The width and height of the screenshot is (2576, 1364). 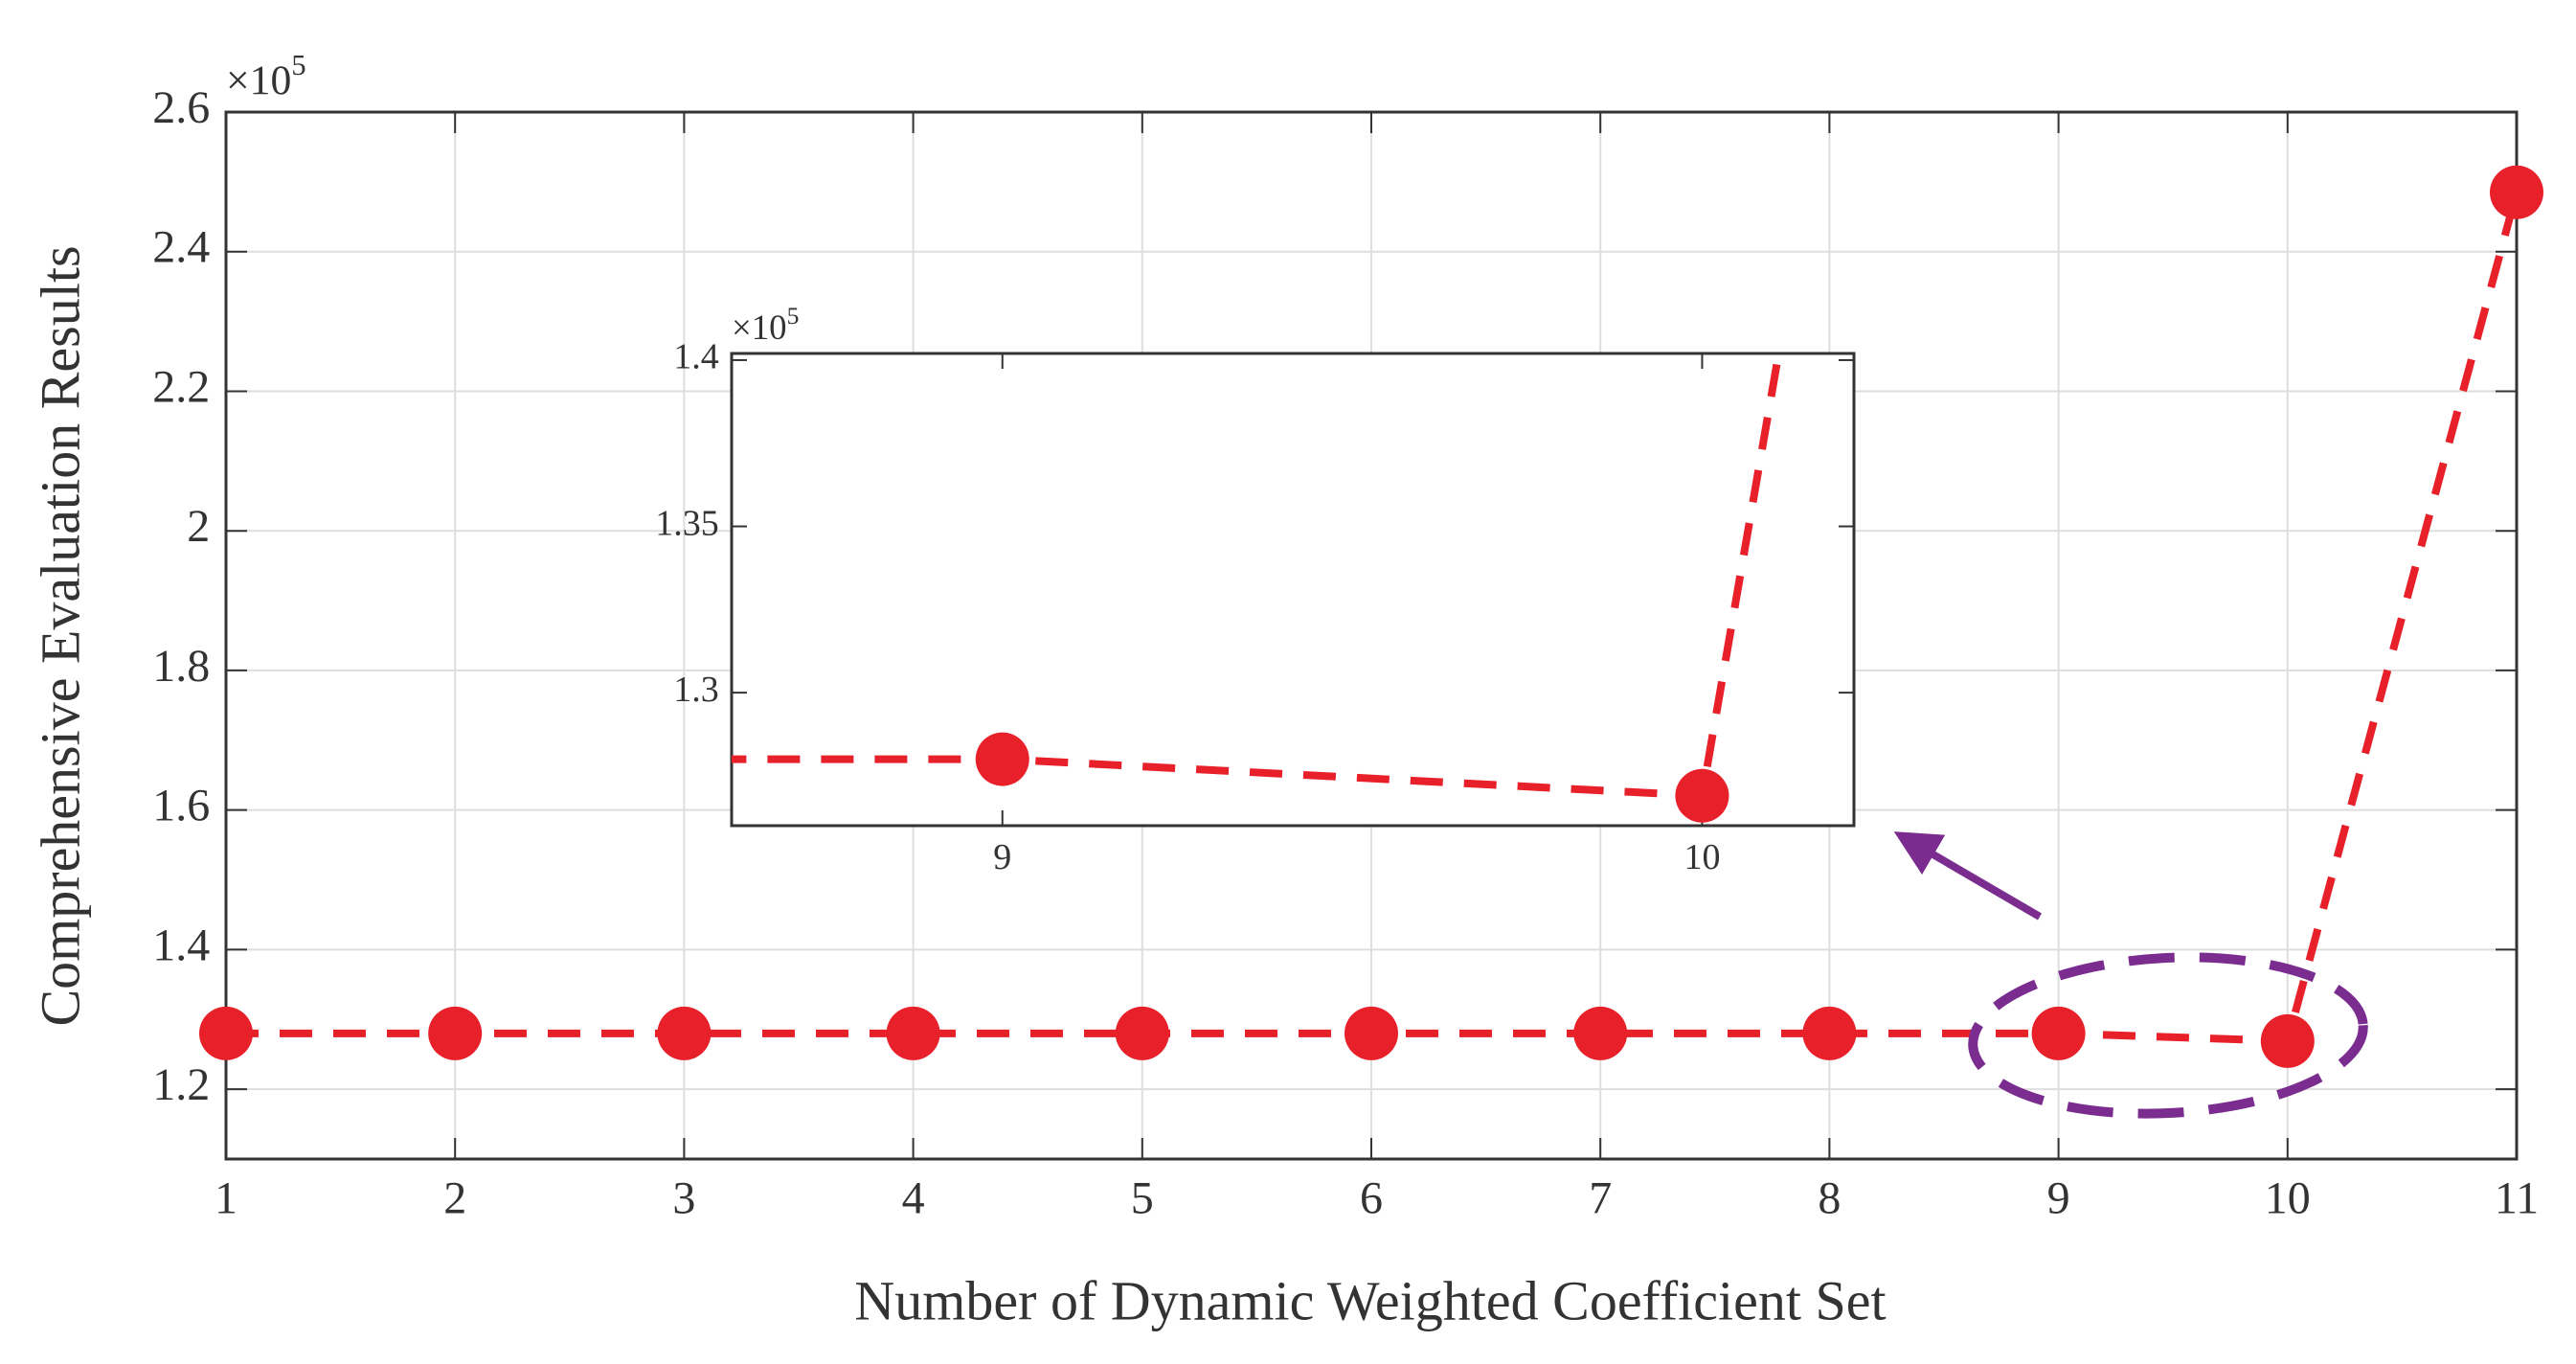 What do you see at coordinates (181, 107) in the screenshot?
I see `y-tick-label: 2.6` at bounding box center [181, 107].